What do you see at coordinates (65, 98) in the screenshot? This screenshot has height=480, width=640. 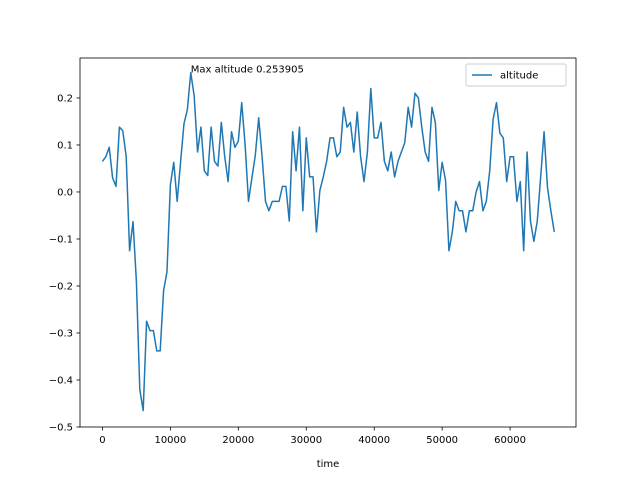 I see `y-tick-label: 0.2` at bounding box center [65, 98].